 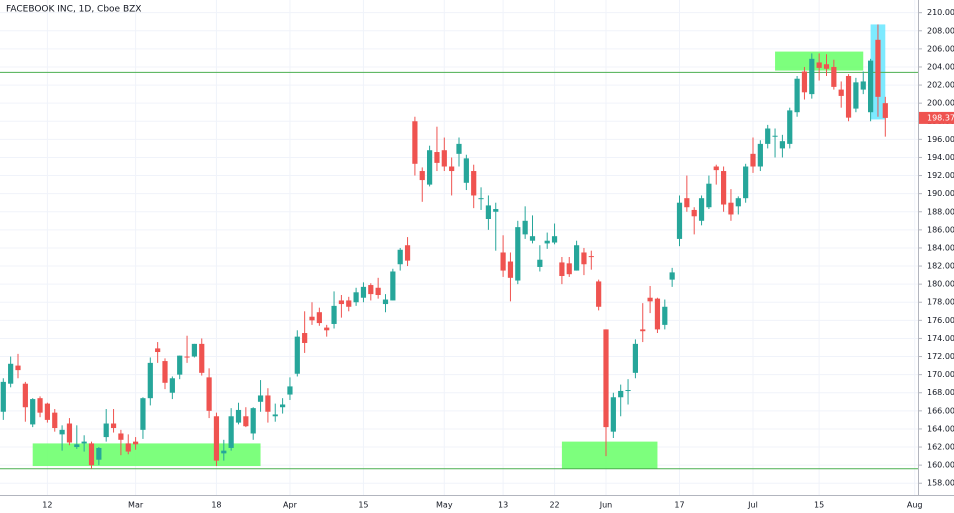 What do you see at coordinates (915, 505) in the screenshot?
I see `x-tick-label: Aug` at bounding box center [915, 505].